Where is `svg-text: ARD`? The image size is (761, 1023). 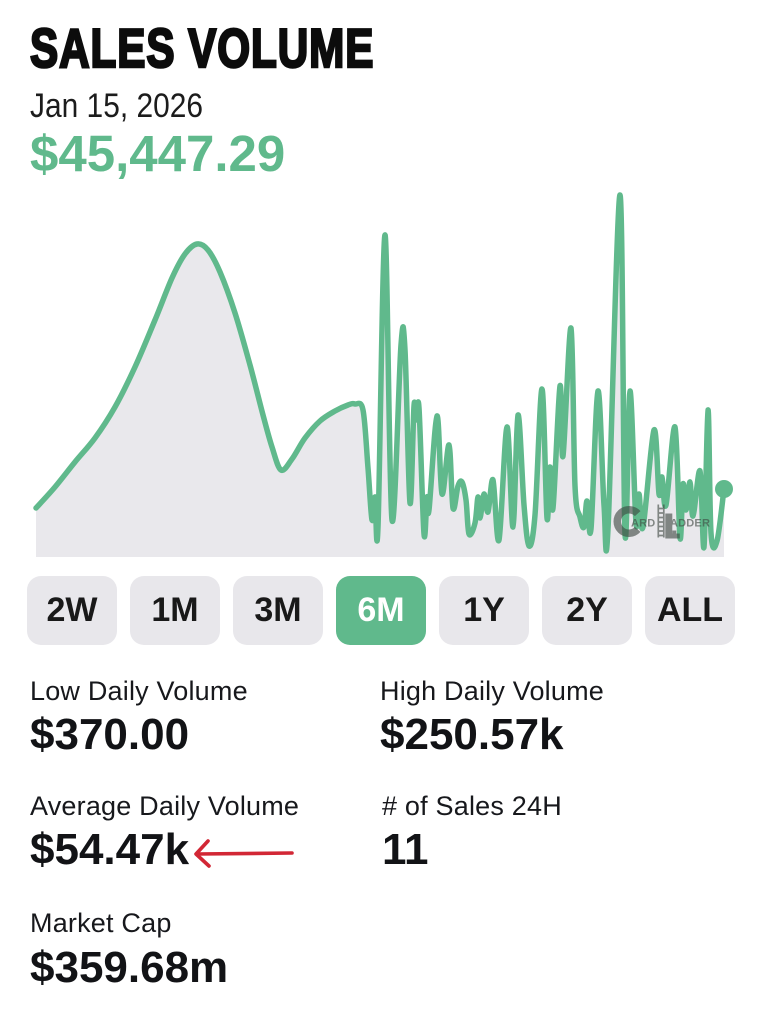 svg-text: ARD is located at coordinates (643, 523).